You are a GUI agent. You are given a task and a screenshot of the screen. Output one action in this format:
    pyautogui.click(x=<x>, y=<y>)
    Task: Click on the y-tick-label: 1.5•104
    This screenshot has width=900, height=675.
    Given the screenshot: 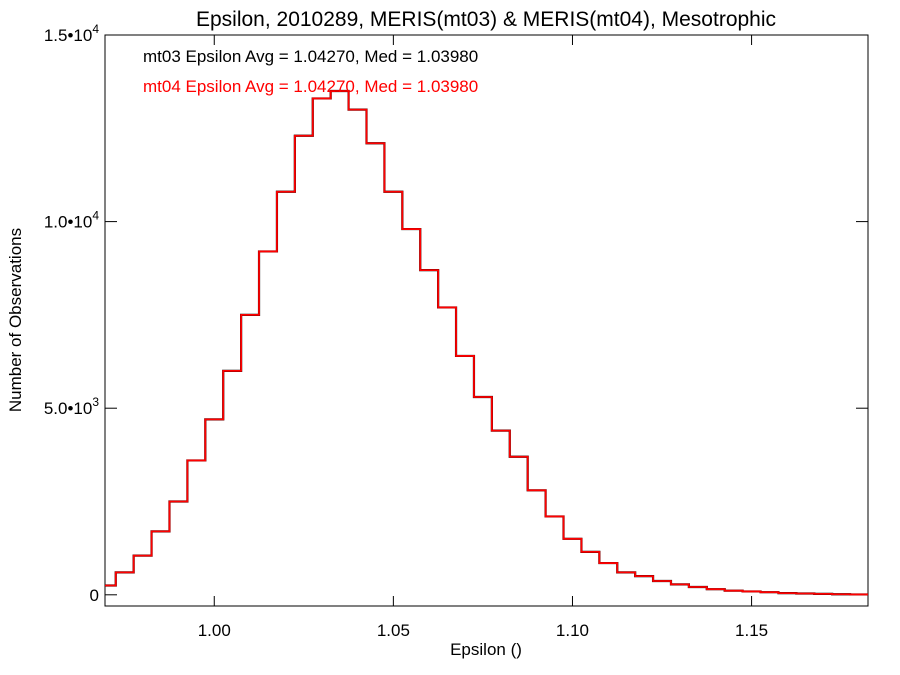 What is the action you would take?
    pyautogui.click(x=72, y=33)
    